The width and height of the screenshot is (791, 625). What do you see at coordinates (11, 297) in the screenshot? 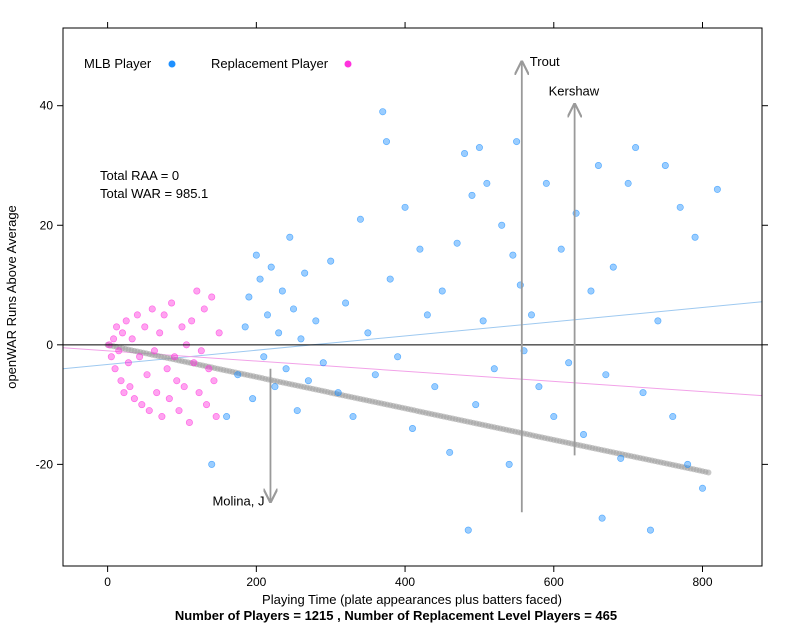
I see `y-axis-label: openWAR Runs Above Average` at bounding box center [11, 297].